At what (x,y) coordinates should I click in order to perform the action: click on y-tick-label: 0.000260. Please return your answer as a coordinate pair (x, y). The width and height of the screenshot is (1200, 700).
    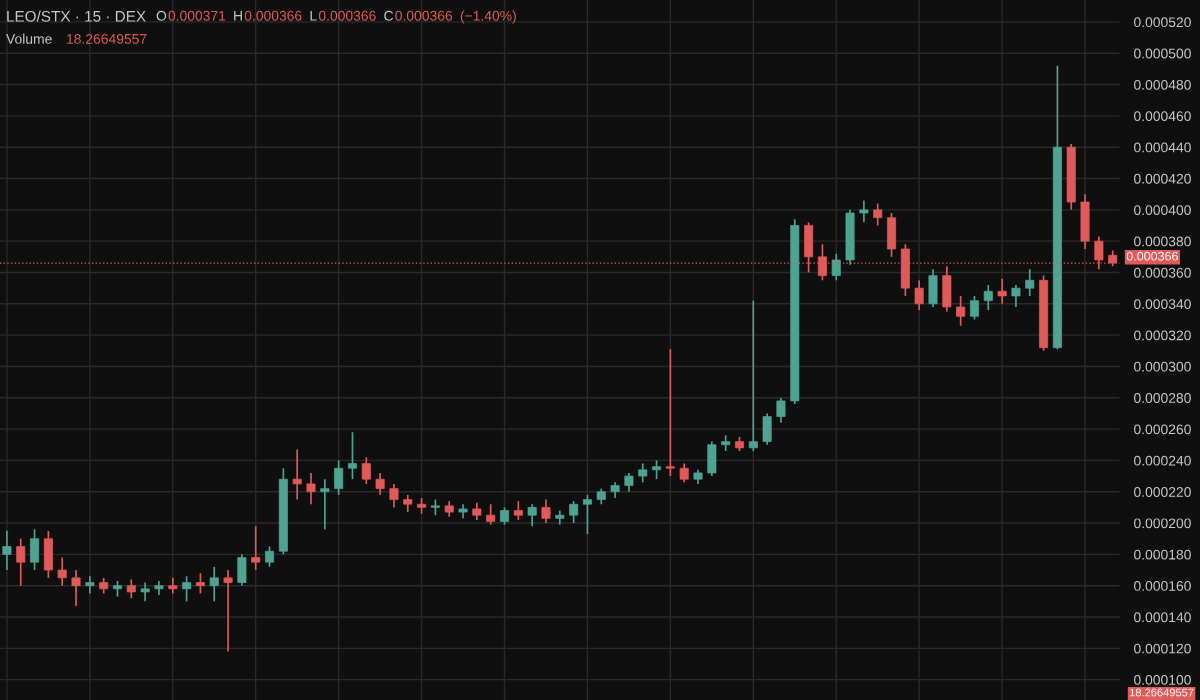
    Looking at the image, I should click on (1162, 429).